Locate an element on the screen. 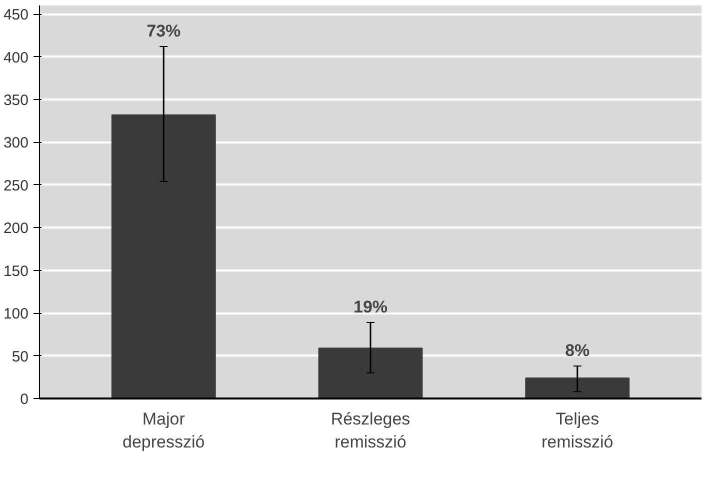 The width and height of the screenshot is (706, 478). y-tick-label: 200 is located at coordinates (16, 229).